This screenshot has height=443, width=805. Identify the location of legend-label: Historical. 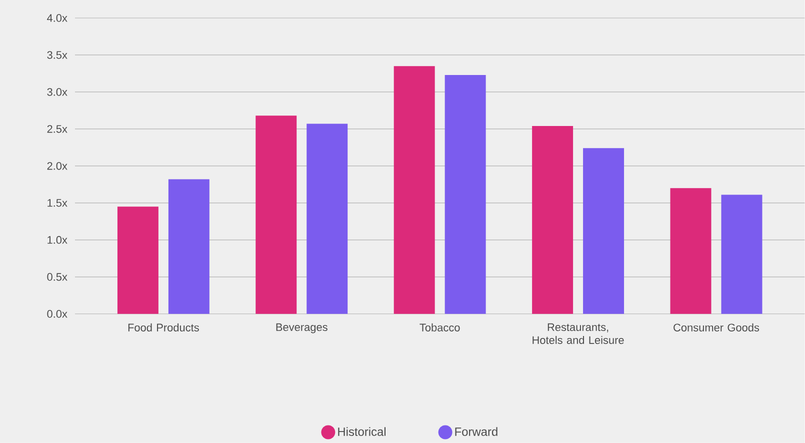
(362, 431).